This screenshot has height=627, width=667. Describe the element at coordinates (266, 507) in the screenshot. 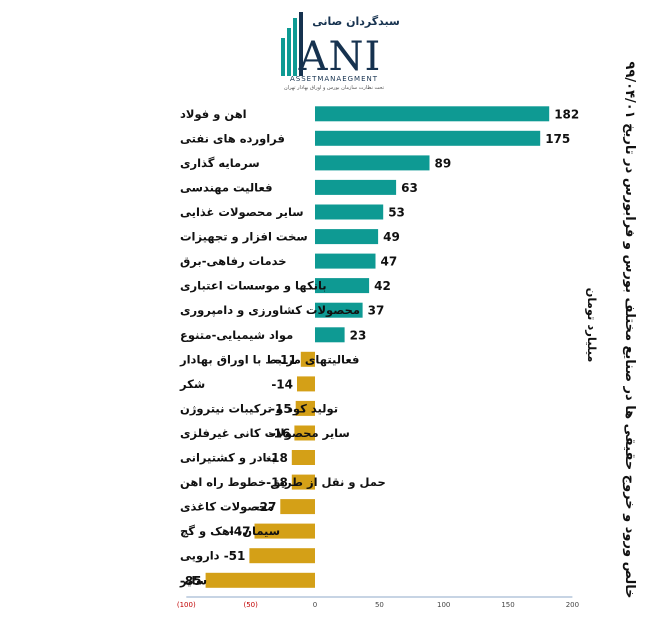

I see `value-label: -27` at that location.